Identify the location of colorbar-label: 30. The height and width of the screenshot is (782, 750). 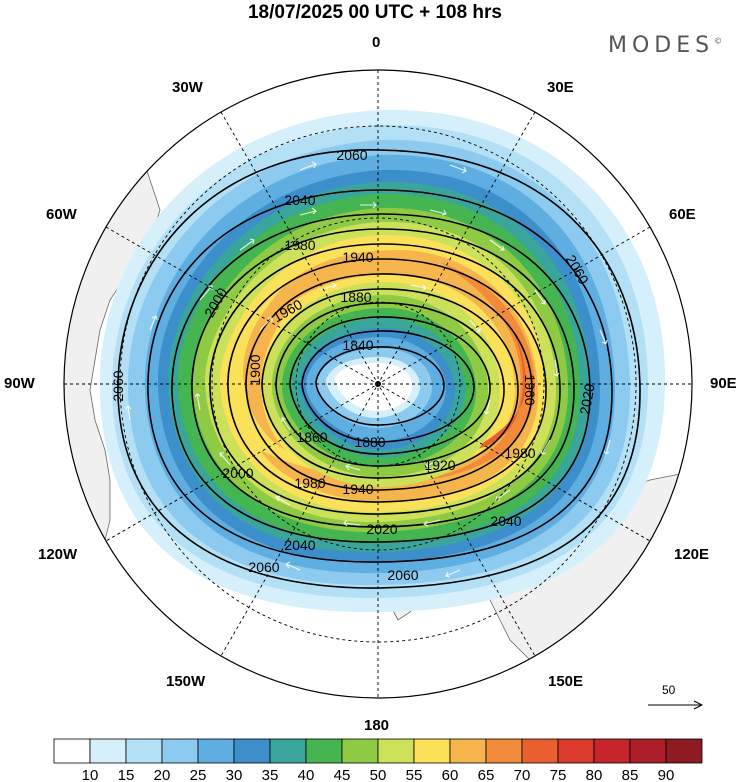
(234, 774).